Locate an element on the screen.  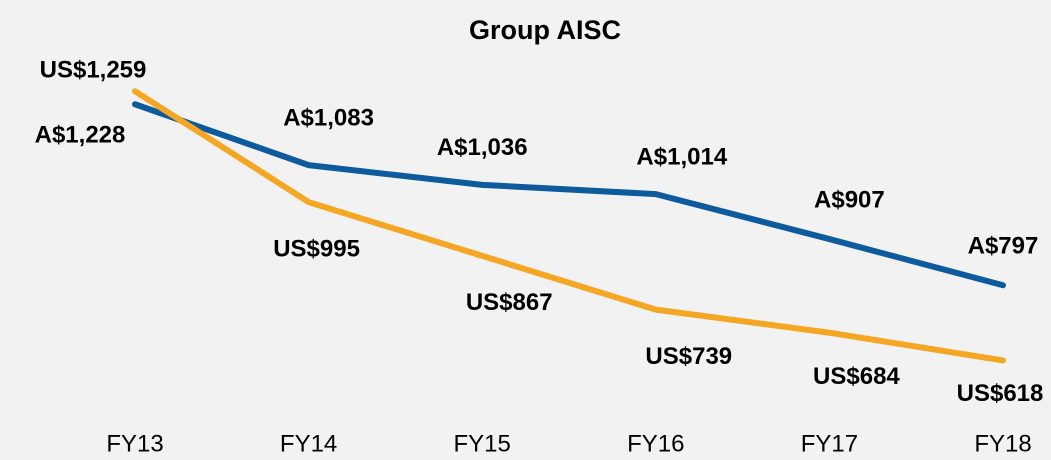
x-tick-label: FY14 is located at coordinates (308, 443).